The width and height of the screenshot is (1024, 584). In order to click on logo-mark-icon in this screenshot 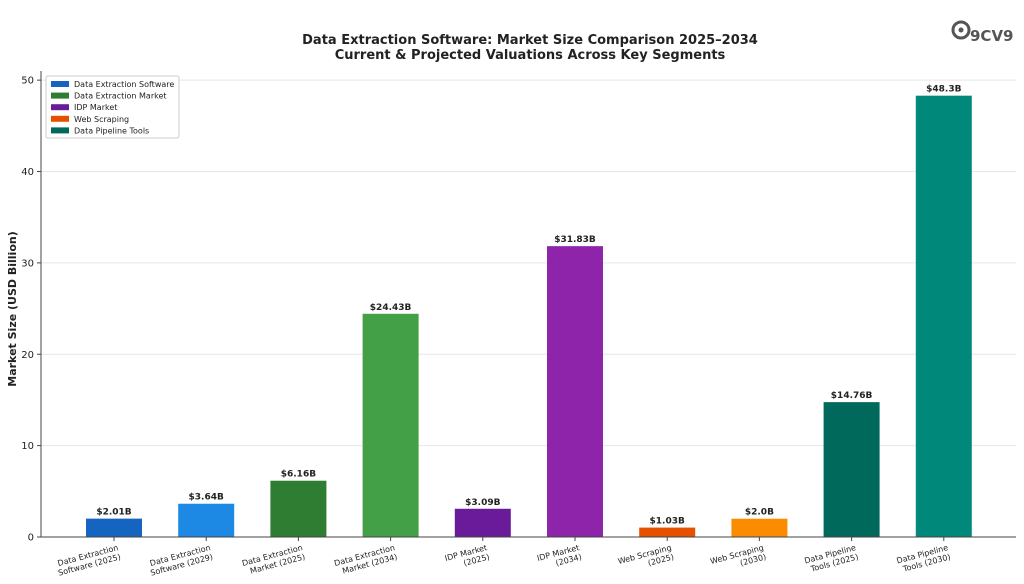, I will do `click(961, 30)`.